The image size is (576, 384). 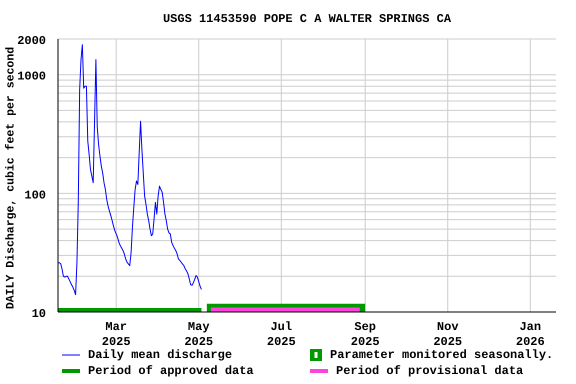 I want to click on x-tick-label: Mar 2025, so click(x=116, y=334).